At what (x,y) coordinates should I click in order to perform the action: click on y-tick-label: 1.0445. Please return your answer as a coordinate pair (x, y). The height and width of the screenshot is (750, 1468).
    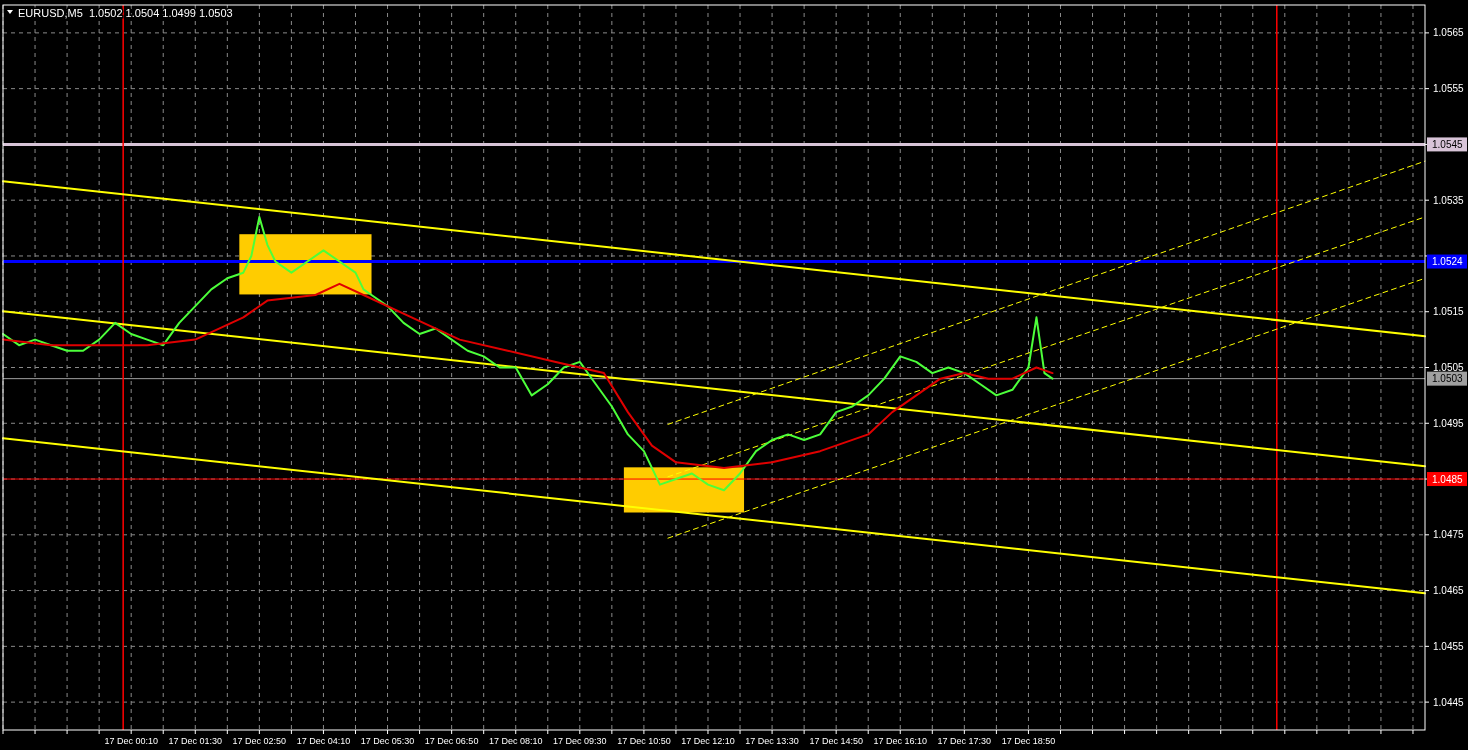
    Looking at the image, I should click on (1449, 702).